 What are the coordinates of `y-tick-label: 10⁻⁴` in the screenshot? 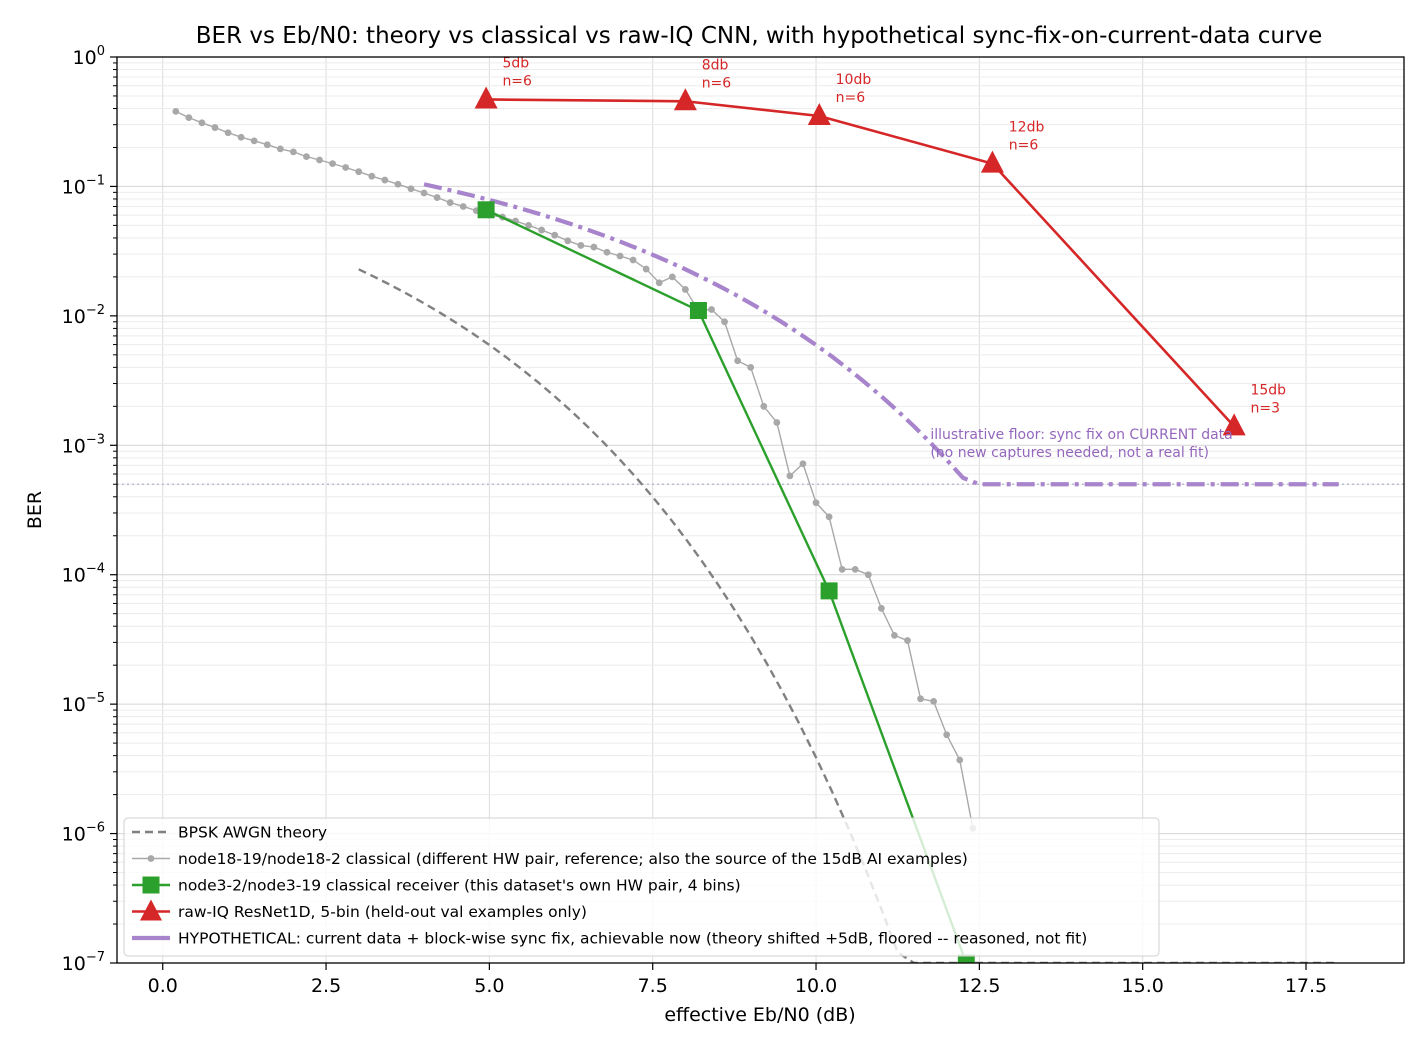 It's located at (83, 574).